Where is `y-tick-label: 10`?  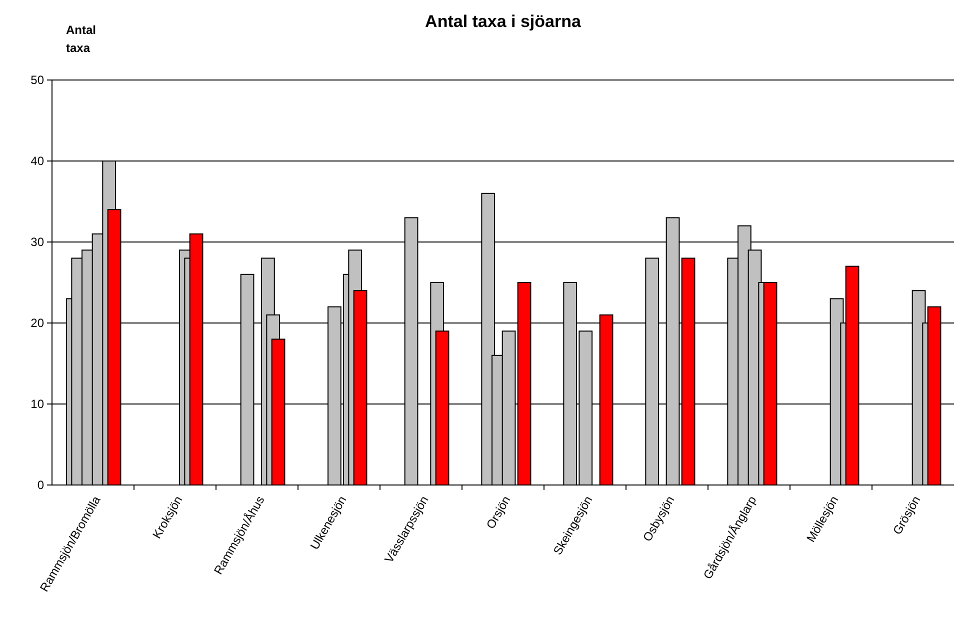
y-tick-label: 10 is located at coordinates (37, 404).